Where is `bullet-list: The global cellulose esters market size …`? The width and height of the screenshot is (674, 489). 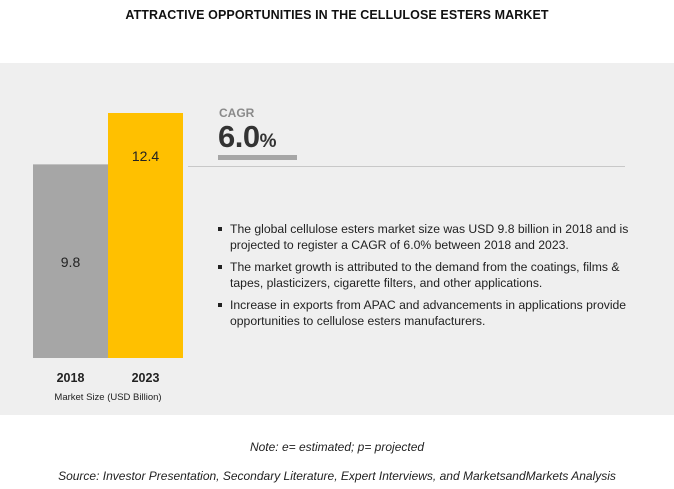
bullet-list: The global cellulose esters market size … is located at coordinates (433, 278).